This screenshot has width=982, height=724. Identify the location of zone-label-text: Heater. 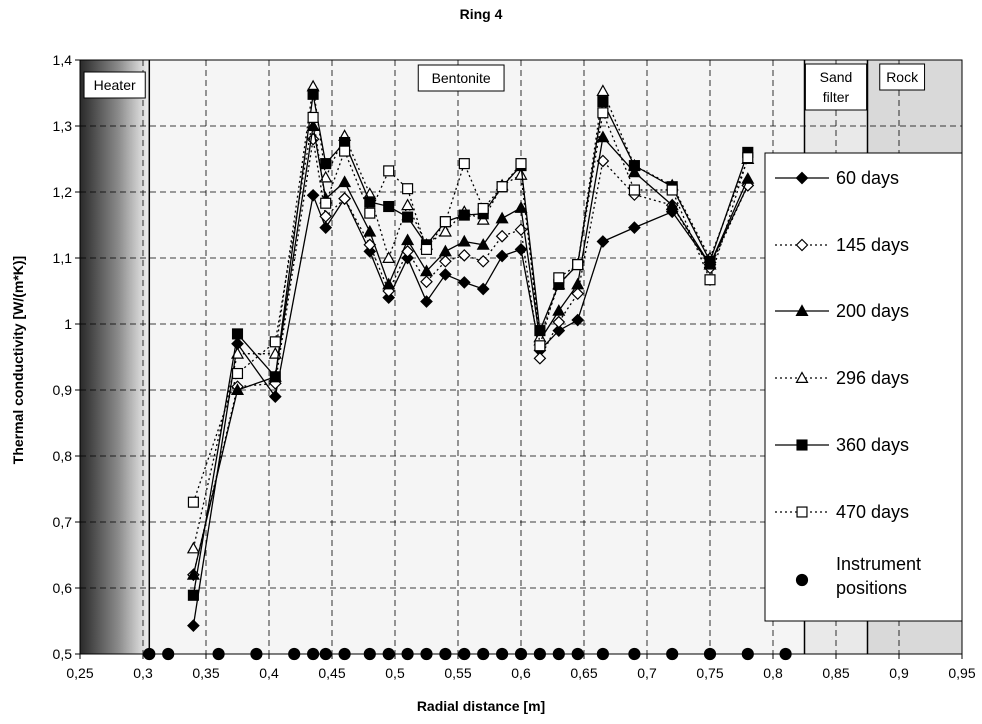
(115, 85).